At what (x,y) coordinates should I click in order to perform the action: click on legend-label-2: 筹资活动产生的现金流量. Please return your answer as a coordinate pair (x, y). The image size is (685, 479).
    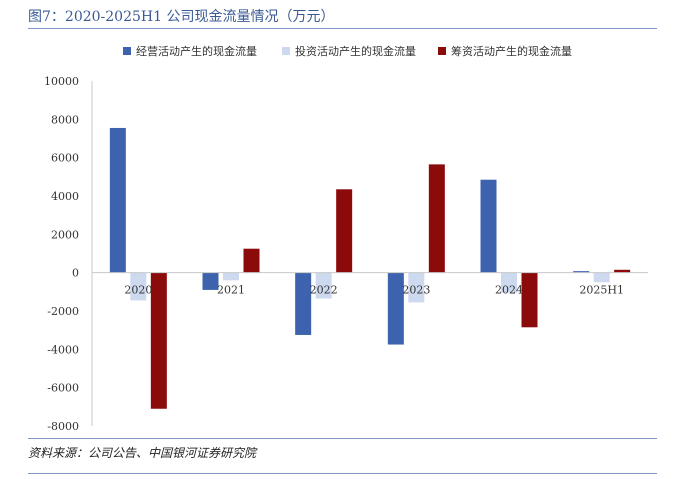
    Looking at the image, I should click on (511, 51).